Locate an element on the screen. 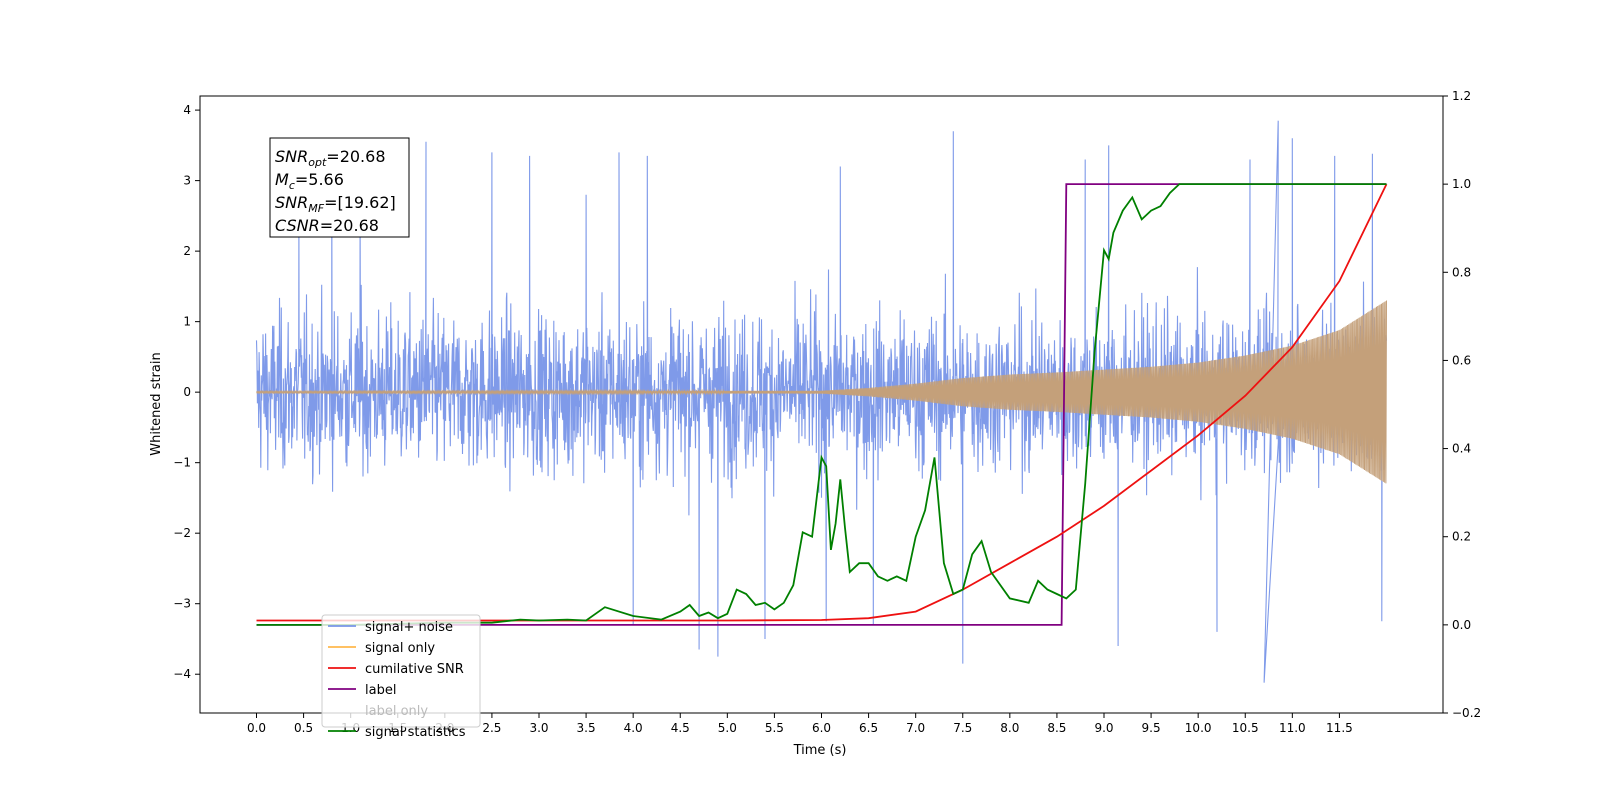 This screenshot has height=804, width=1600. y-tick-label-left: 1 is located at coordinates (187, 322).